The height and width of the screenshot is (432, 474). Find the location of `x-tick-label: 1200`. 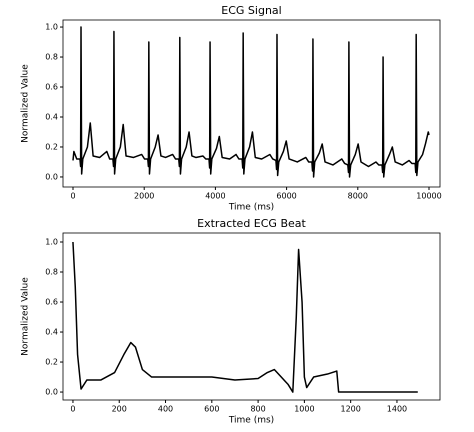

x-tick-label: 1200 is located at coordinates (350, 409).